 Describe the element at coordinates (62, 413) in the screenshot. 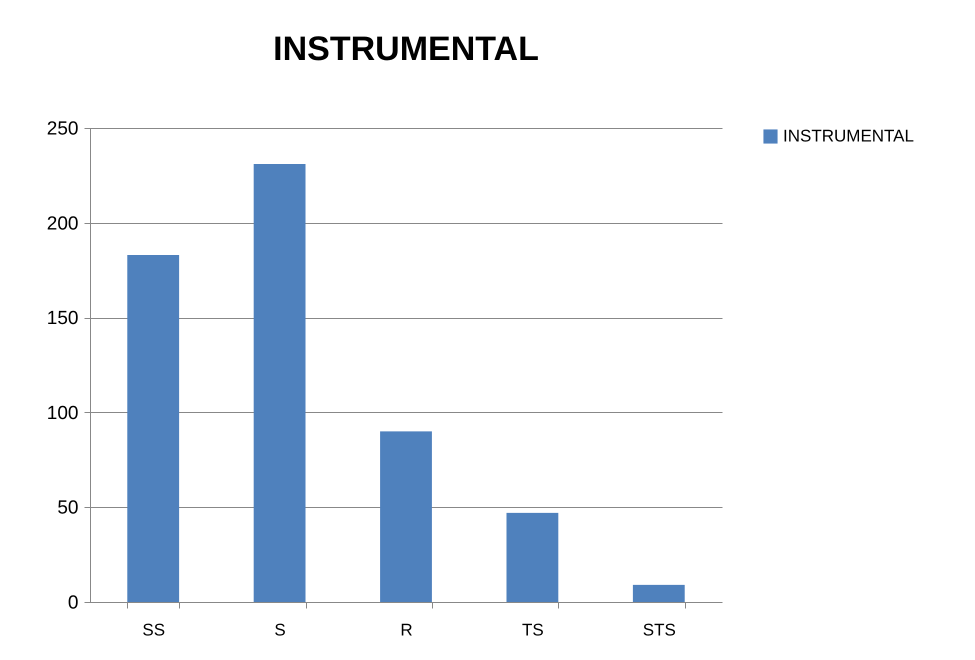

I see `y-tick-label: 100` at that location.